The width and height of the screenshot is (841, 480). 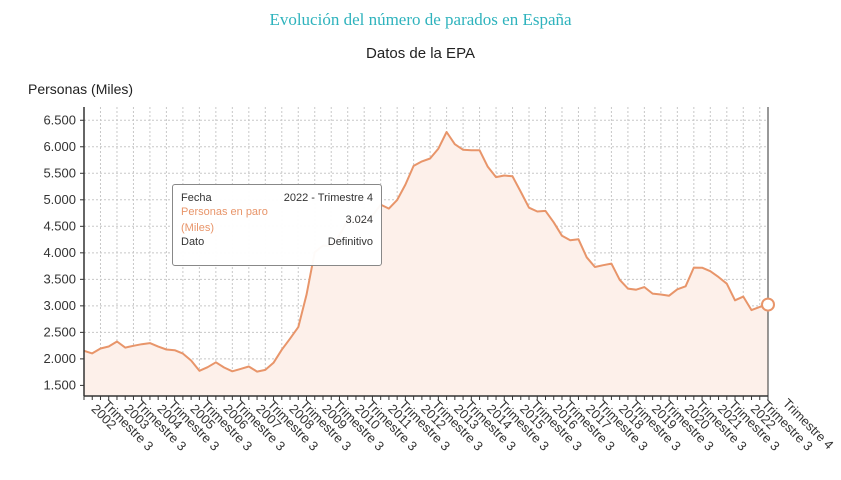 I want to click on y-tick-label: 5.500, so click(x=59, y=172).